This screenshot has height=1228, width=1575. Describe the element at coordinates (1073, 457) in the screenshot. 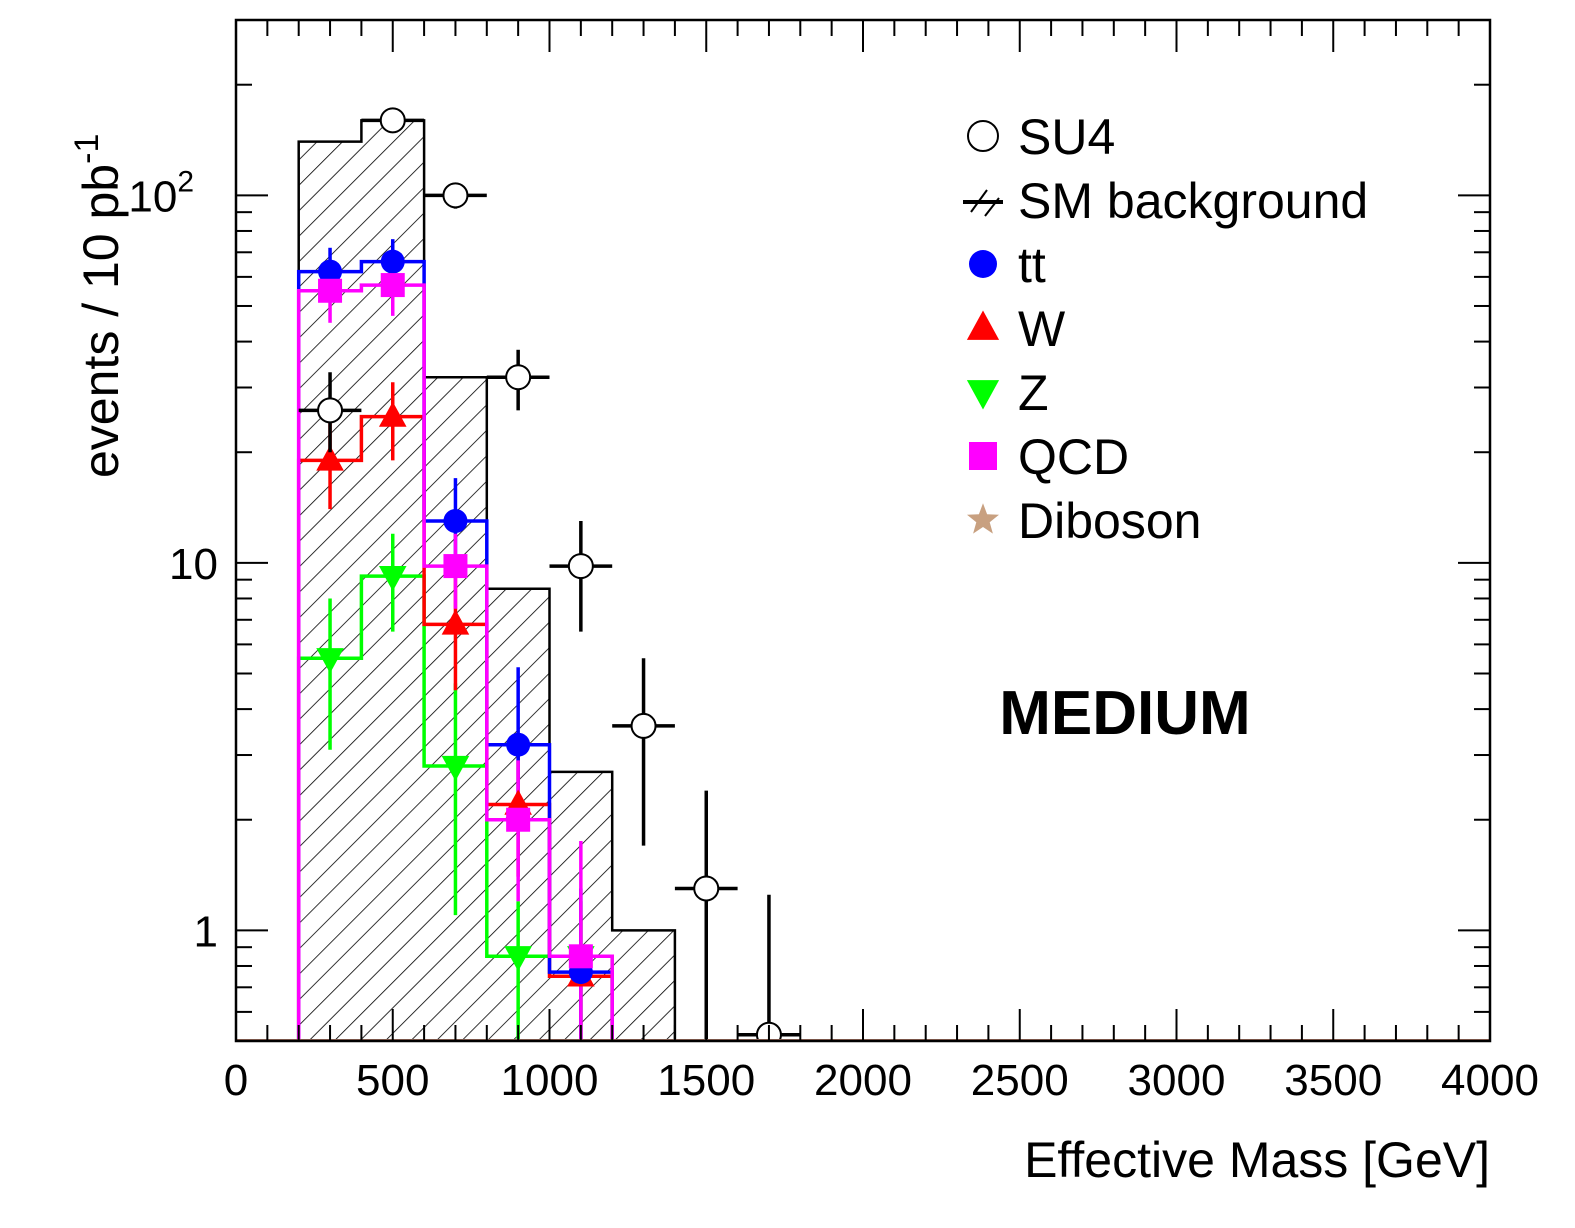

I see `legend-label-qcd: QCD` at that location.